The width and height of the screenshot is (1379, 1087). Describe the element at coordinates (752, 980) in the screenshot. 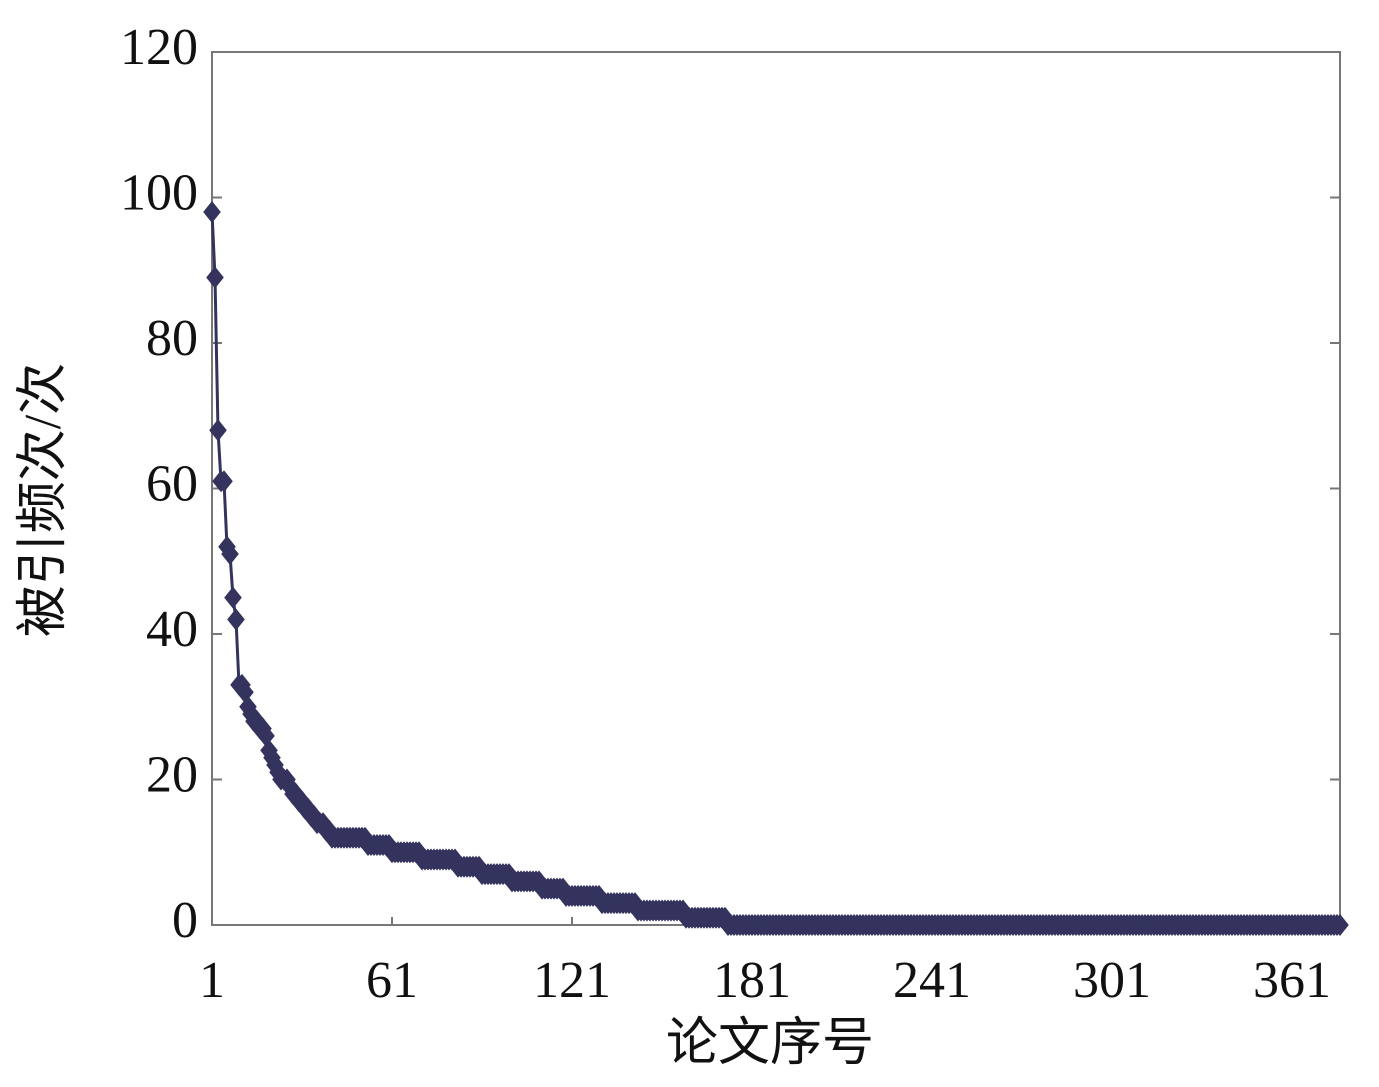

I see `x-tick-label: 181` at that location.